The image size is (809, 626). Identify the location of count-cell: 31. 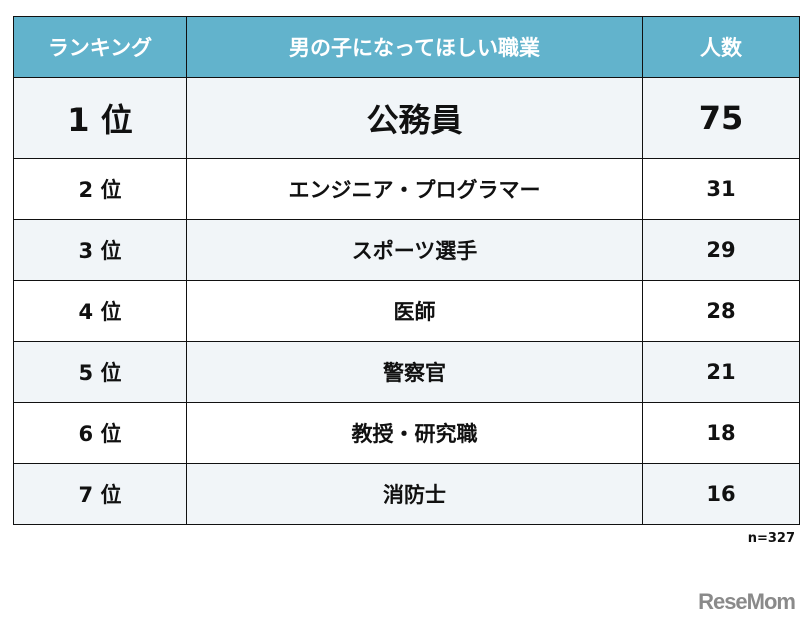
(721, 189).